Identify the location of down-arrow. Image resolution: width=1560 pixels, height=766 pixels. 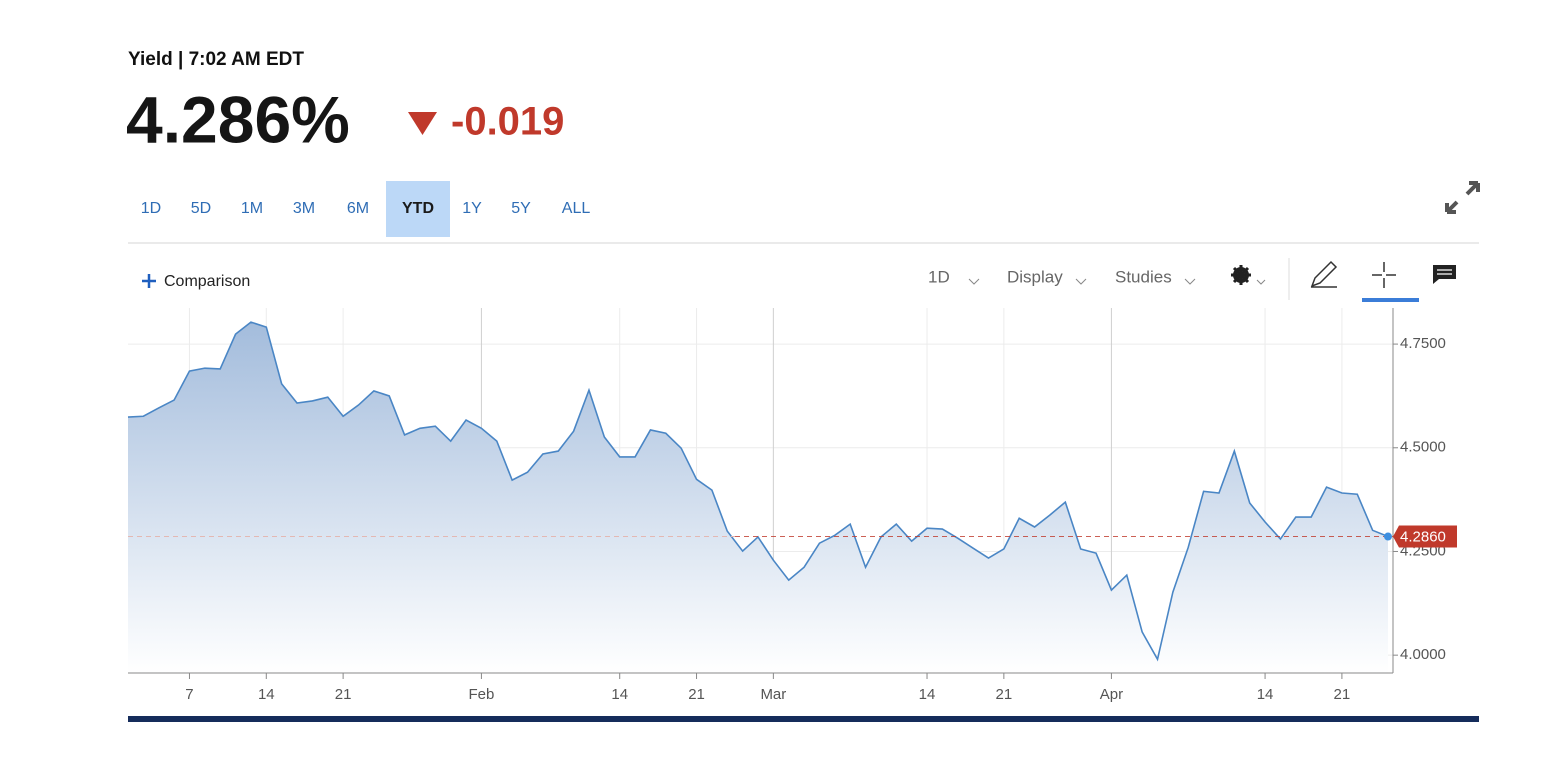
(422, 123).